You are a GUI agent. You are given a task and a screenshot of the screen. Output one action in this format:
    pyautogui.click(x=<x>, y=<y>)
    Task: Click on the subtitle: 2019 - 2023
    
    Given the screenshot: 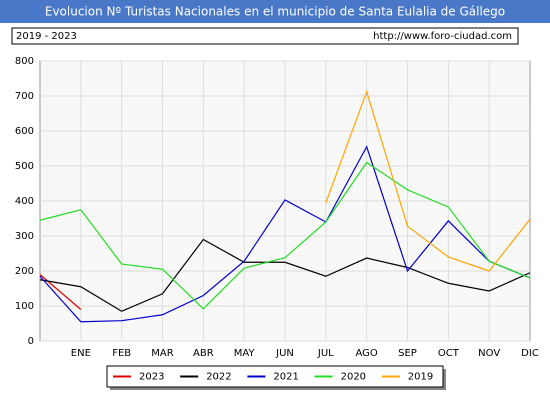 What is the action you would take?
    pyautogui.click(x=46, y=36)
    